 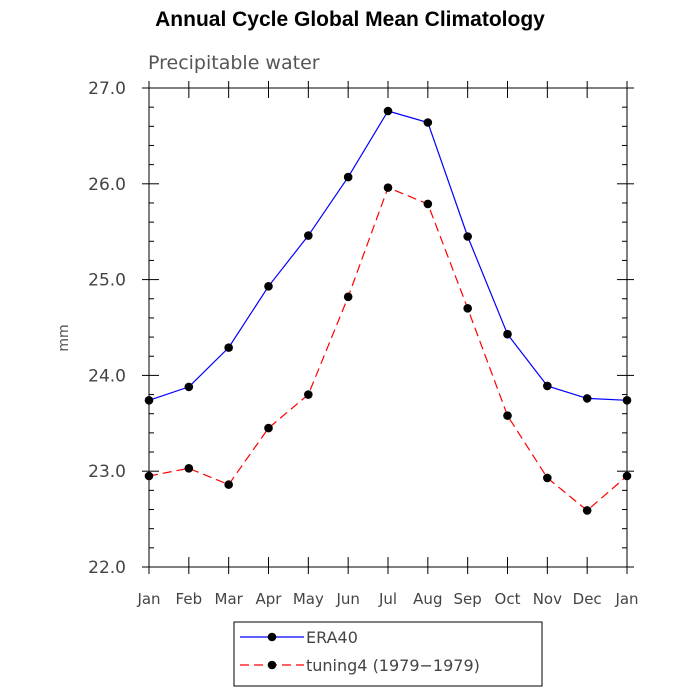 What do you see at coordinates (107, 89) in the screenshot?
I see `y-tick-label: 27.0` at bounding box center [107, 89].